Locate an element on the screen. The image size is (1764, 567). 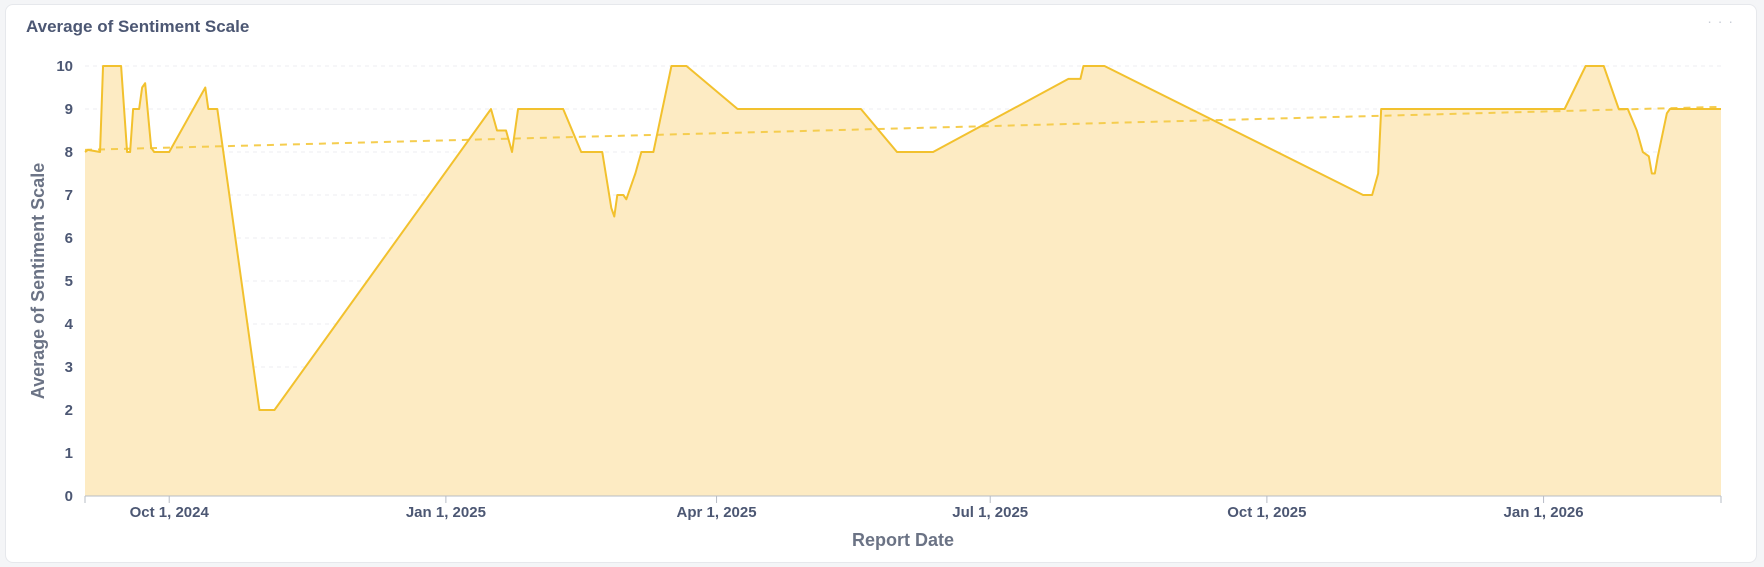
x-tick-label: Jan 1, 2026 is located at coordinates (1544, 512).